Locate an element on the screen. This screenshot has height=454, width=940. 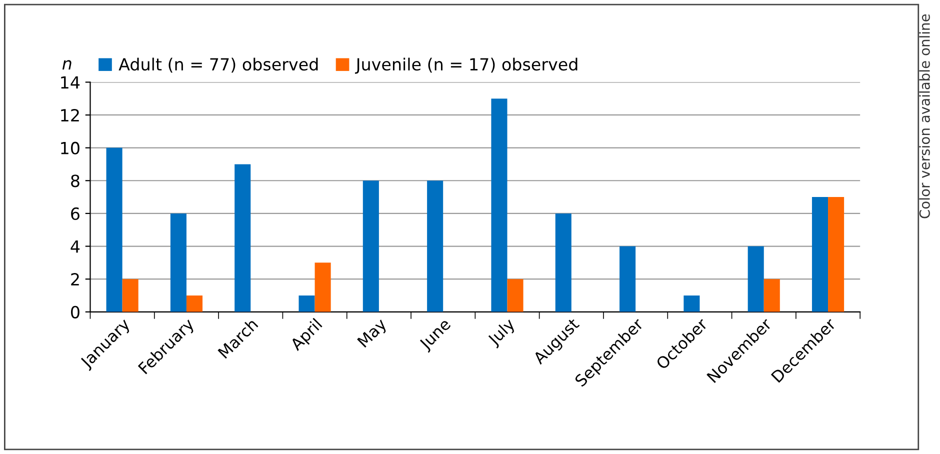
y-tick-label: 6 is located at coordinates (75, 213).